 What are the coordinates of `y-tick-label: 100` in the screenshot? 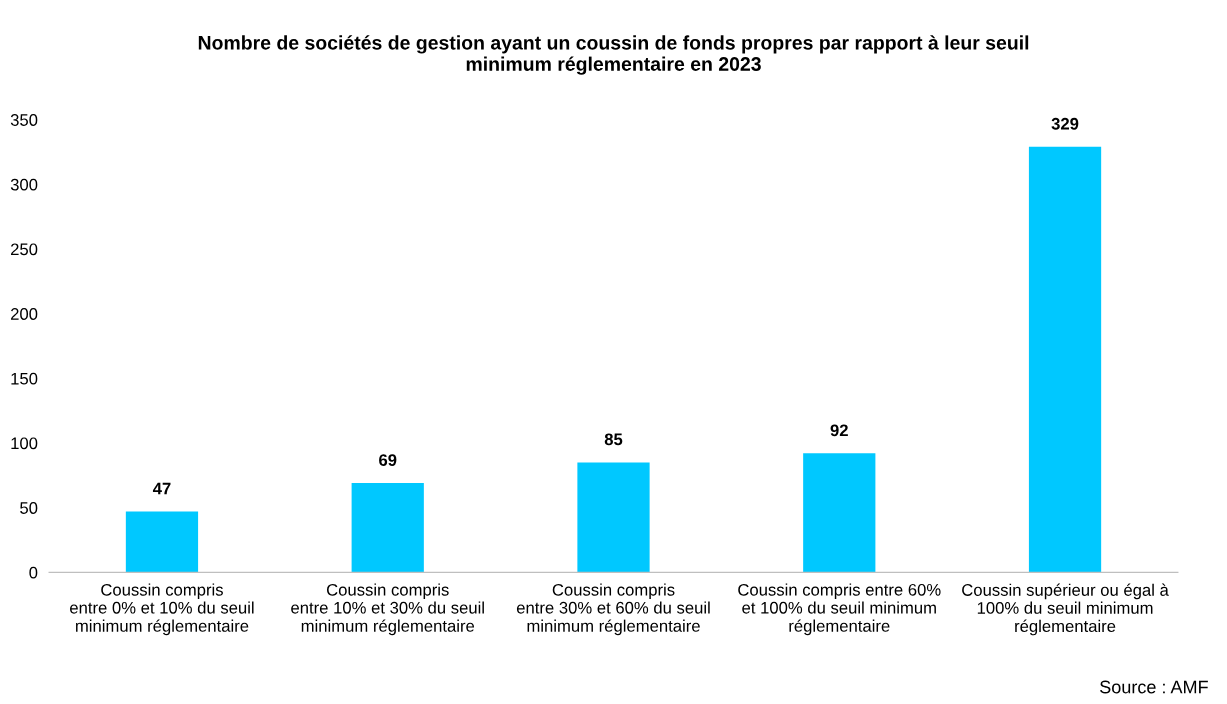 It's located at (24, 443).